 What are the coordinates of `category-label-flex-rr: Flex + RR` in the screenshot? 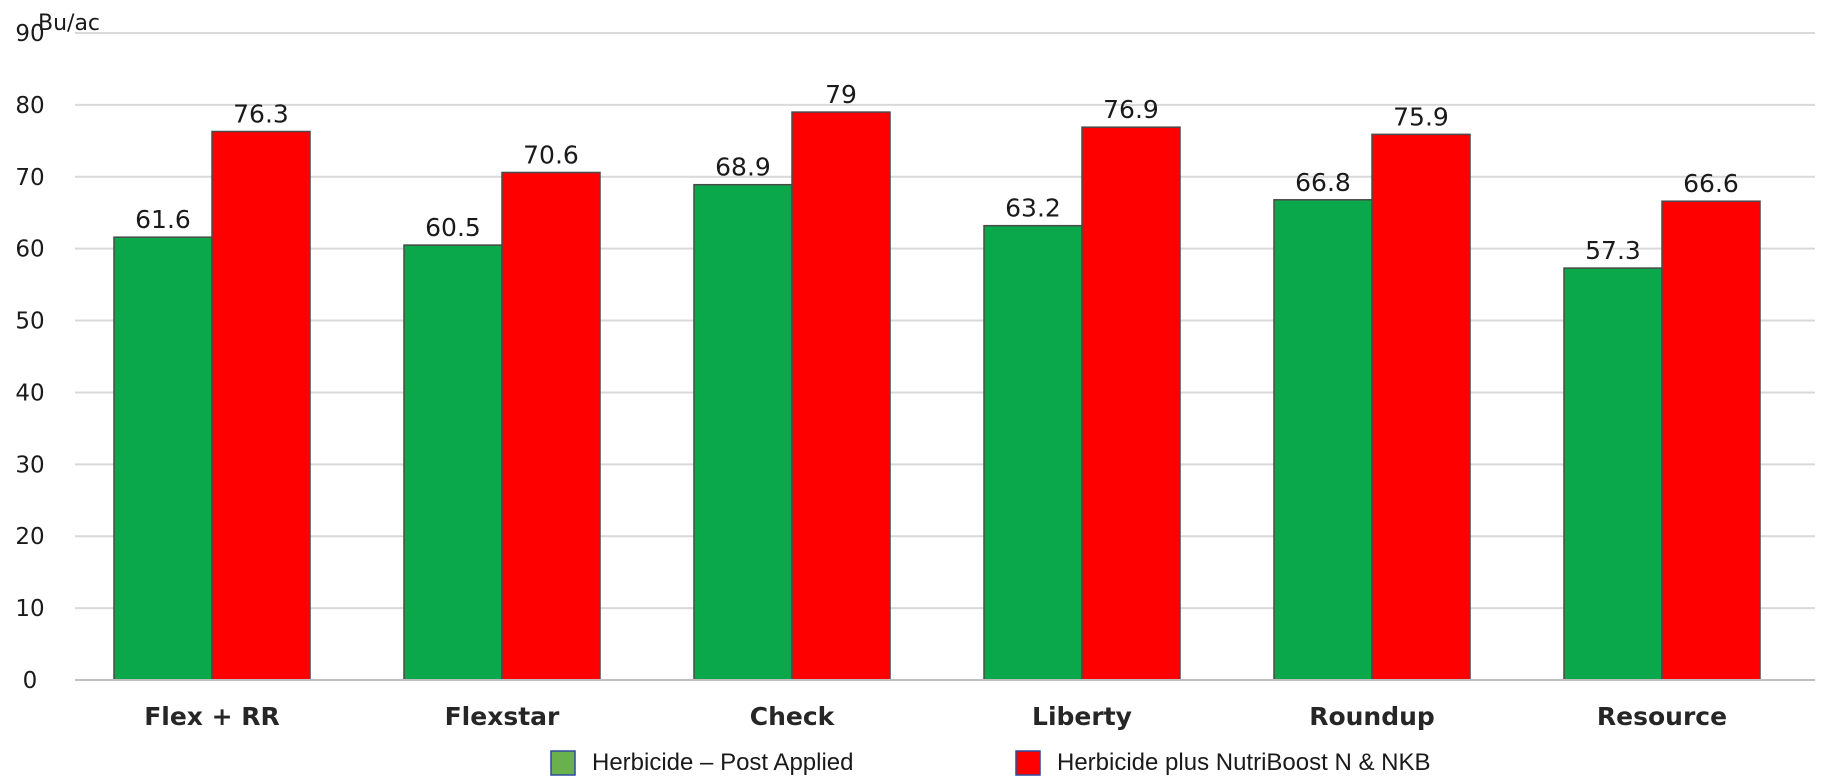 It's located at (212, 716).